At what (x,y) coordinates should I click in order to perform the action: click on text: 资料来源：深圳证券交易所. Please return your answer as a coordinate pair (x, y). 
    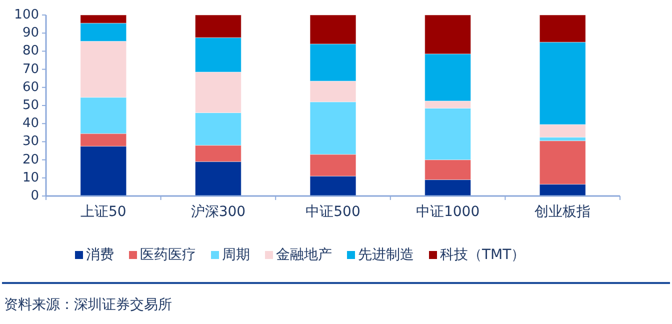
    Looking at the image, I should click on (88, 305).